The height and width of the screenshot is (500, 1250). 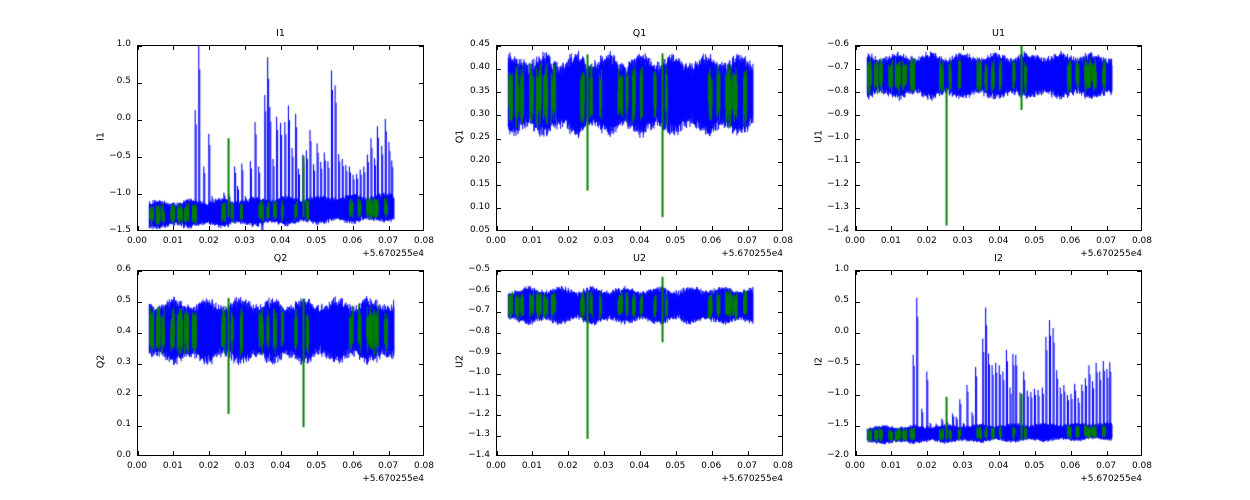 What do you see at coordinates (998, 138) in the screenshot?
I see `data-plot-u1` at bounding box center [998, 138].